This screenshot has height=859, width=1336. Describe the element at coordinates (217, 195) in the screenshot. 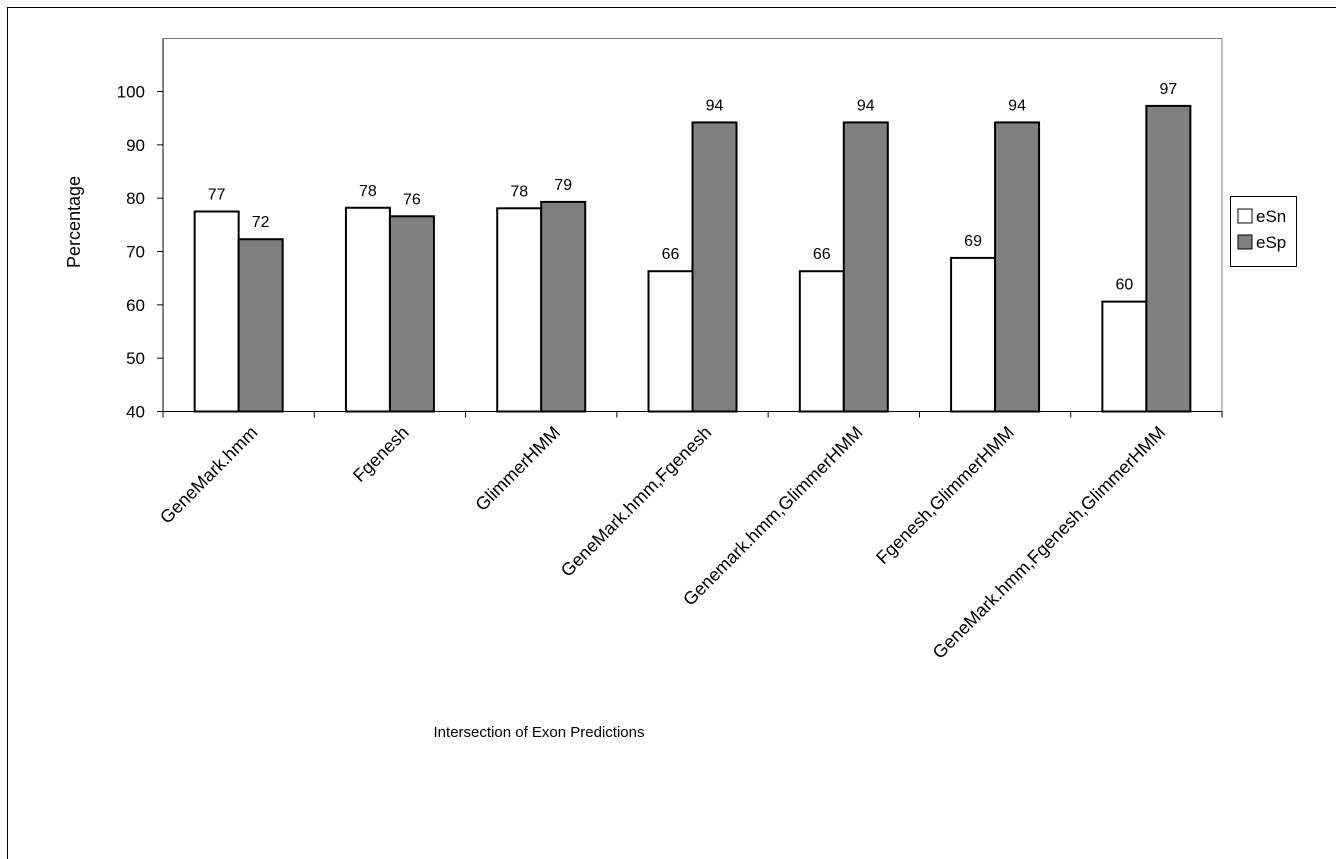

I see `data-label-esn: 77` at that location.